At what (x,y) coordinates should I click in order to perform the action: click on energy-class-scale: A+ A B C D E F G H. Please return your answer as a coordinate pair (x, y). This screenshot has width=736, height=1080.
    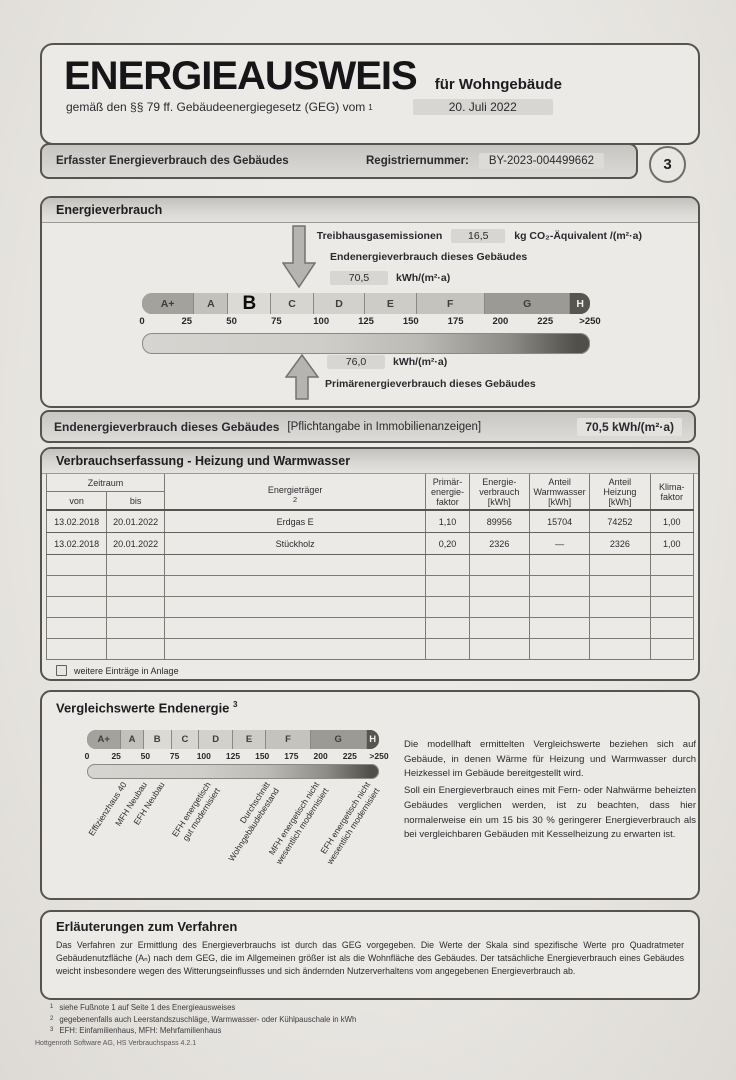
    Looking at the image, I should click on (366, 303).